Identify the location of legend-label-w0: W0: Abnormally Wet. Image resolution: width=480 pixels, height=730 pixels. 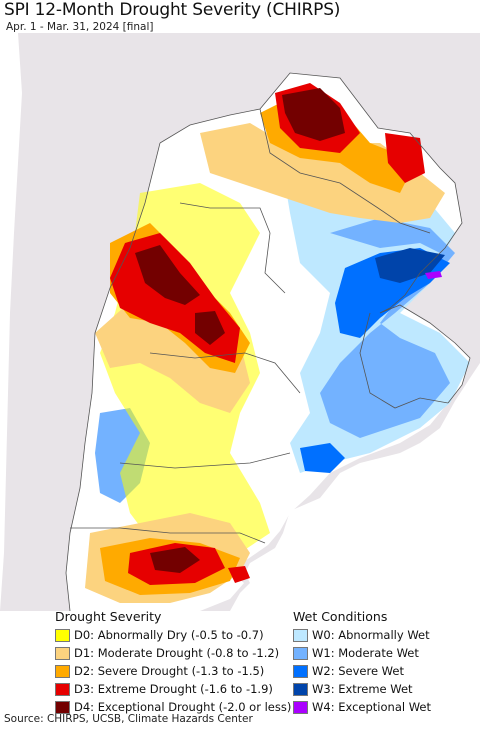
(371, 635).